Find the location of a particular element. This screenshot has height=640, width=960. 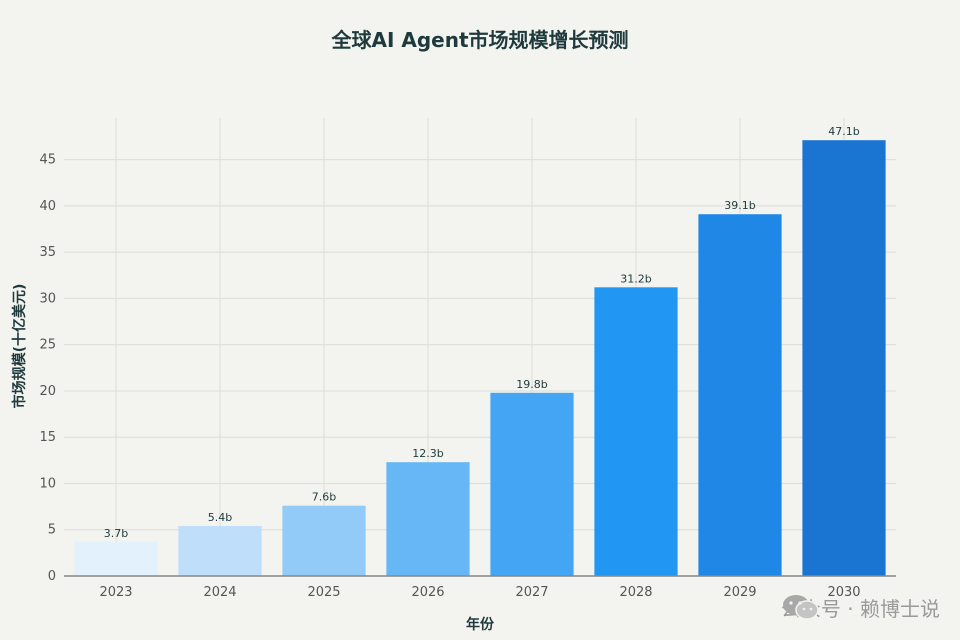

x-tick-label-2025: 2025 is located at coordinates (323, 592).